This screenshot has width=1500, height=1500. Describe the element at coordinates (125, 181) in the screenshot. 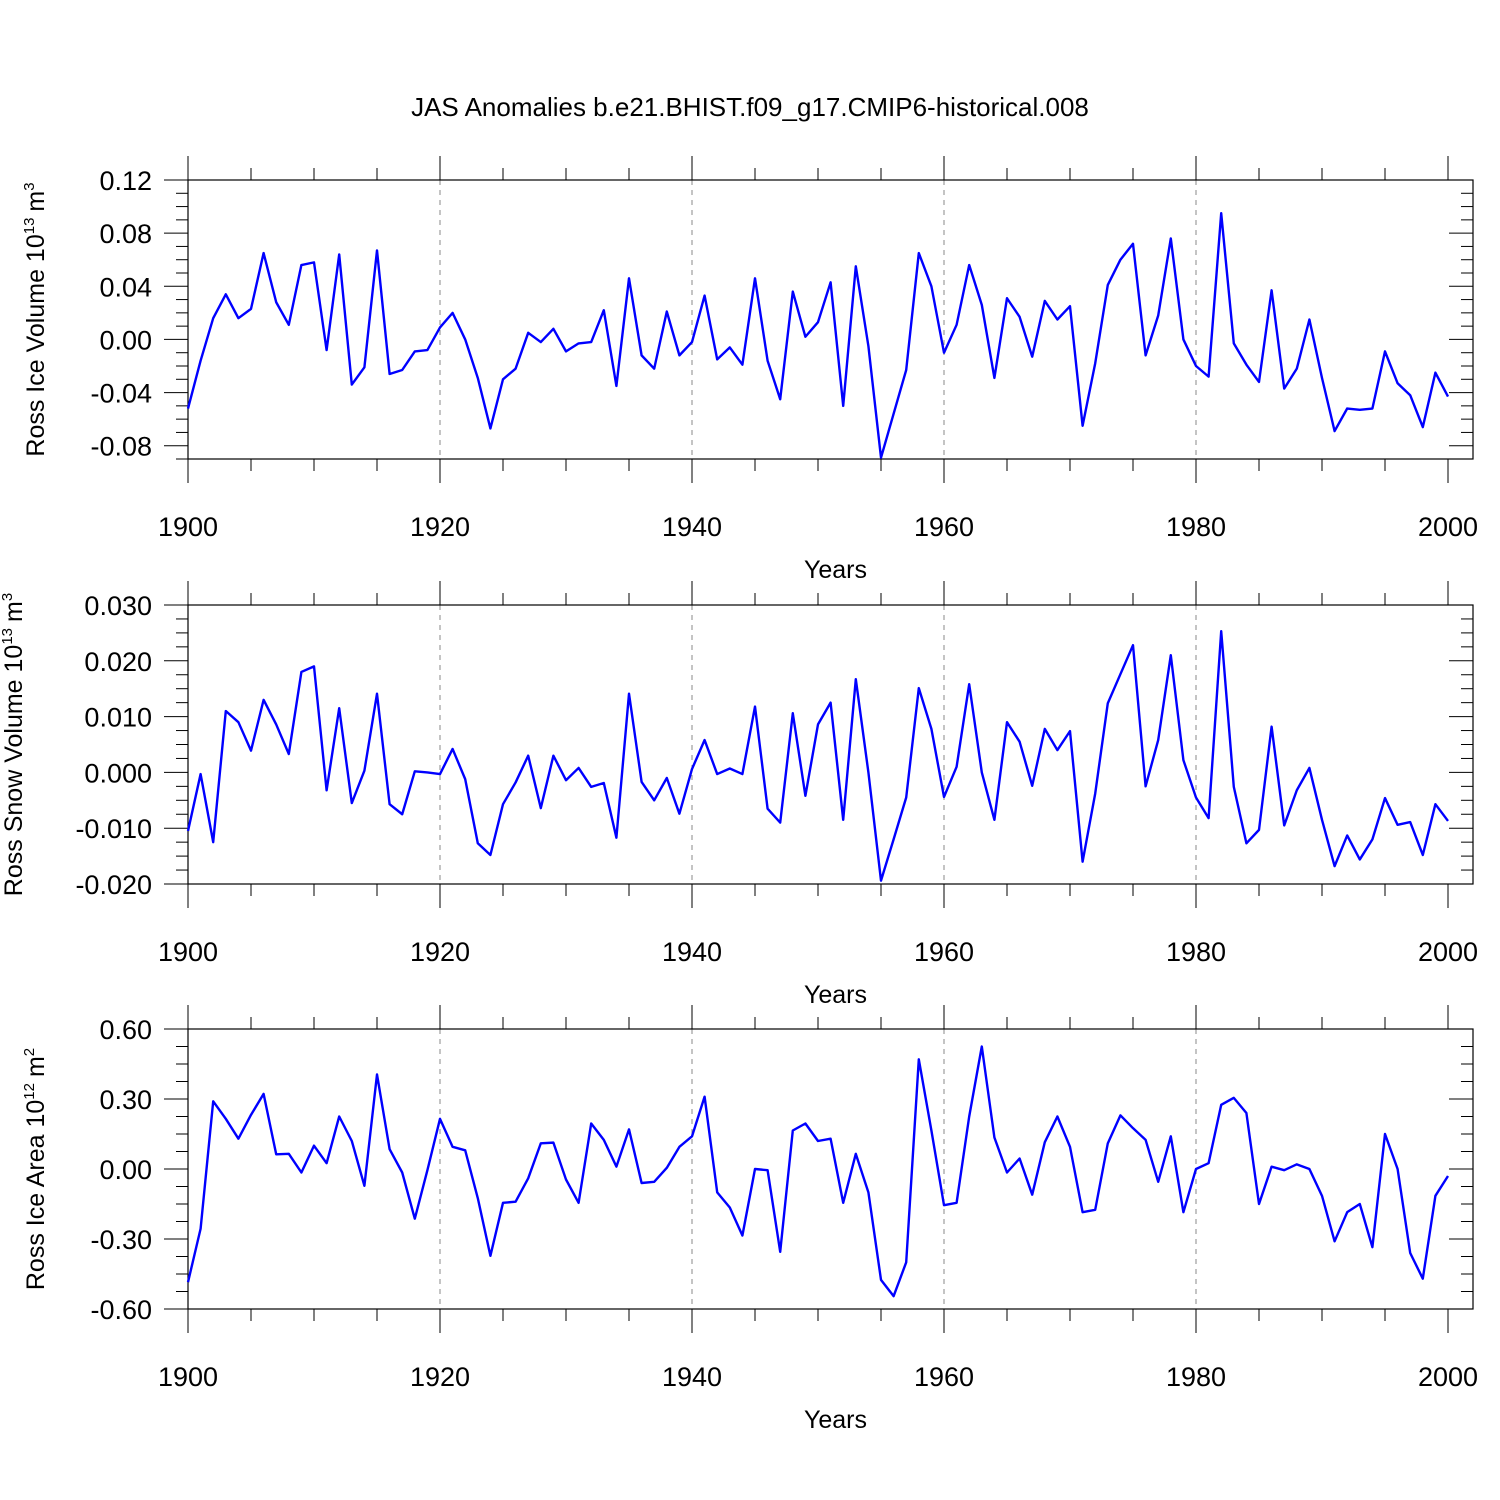

I see `y-tick-label: 0.12` at that location.